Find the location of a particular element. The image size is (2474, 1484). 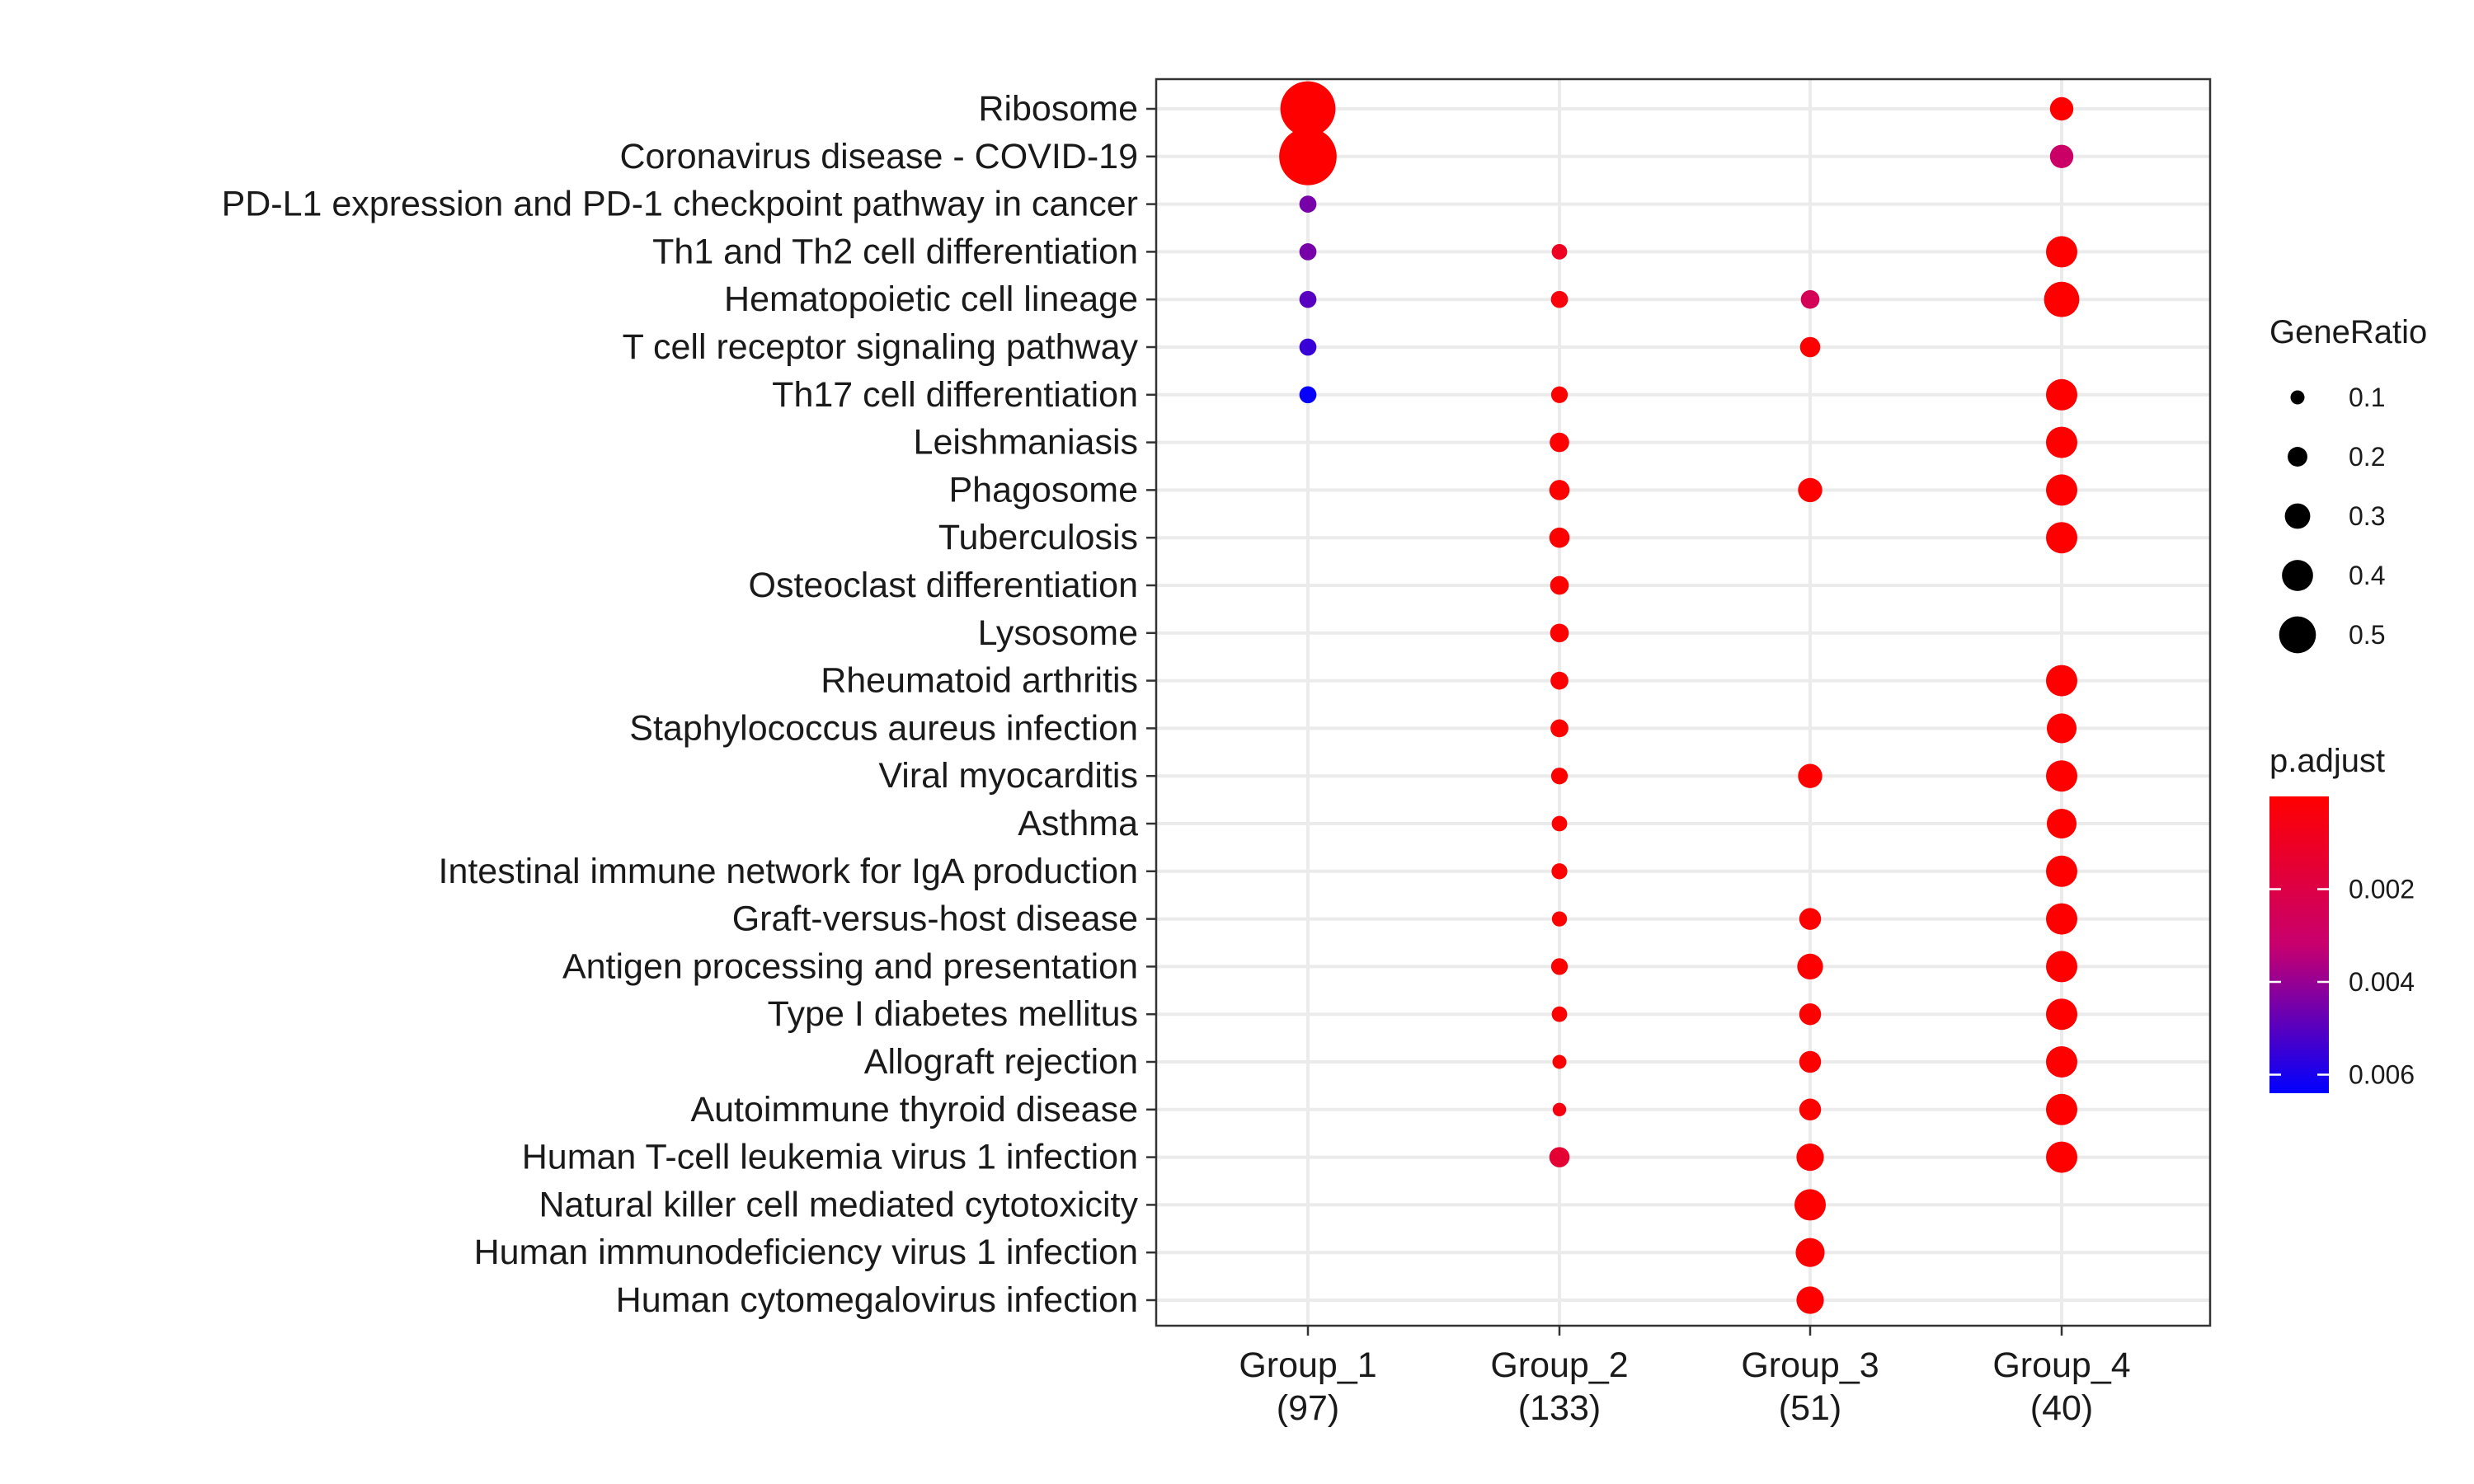

size-legend-label: 0.5 is located at coordinates (2367, 635).